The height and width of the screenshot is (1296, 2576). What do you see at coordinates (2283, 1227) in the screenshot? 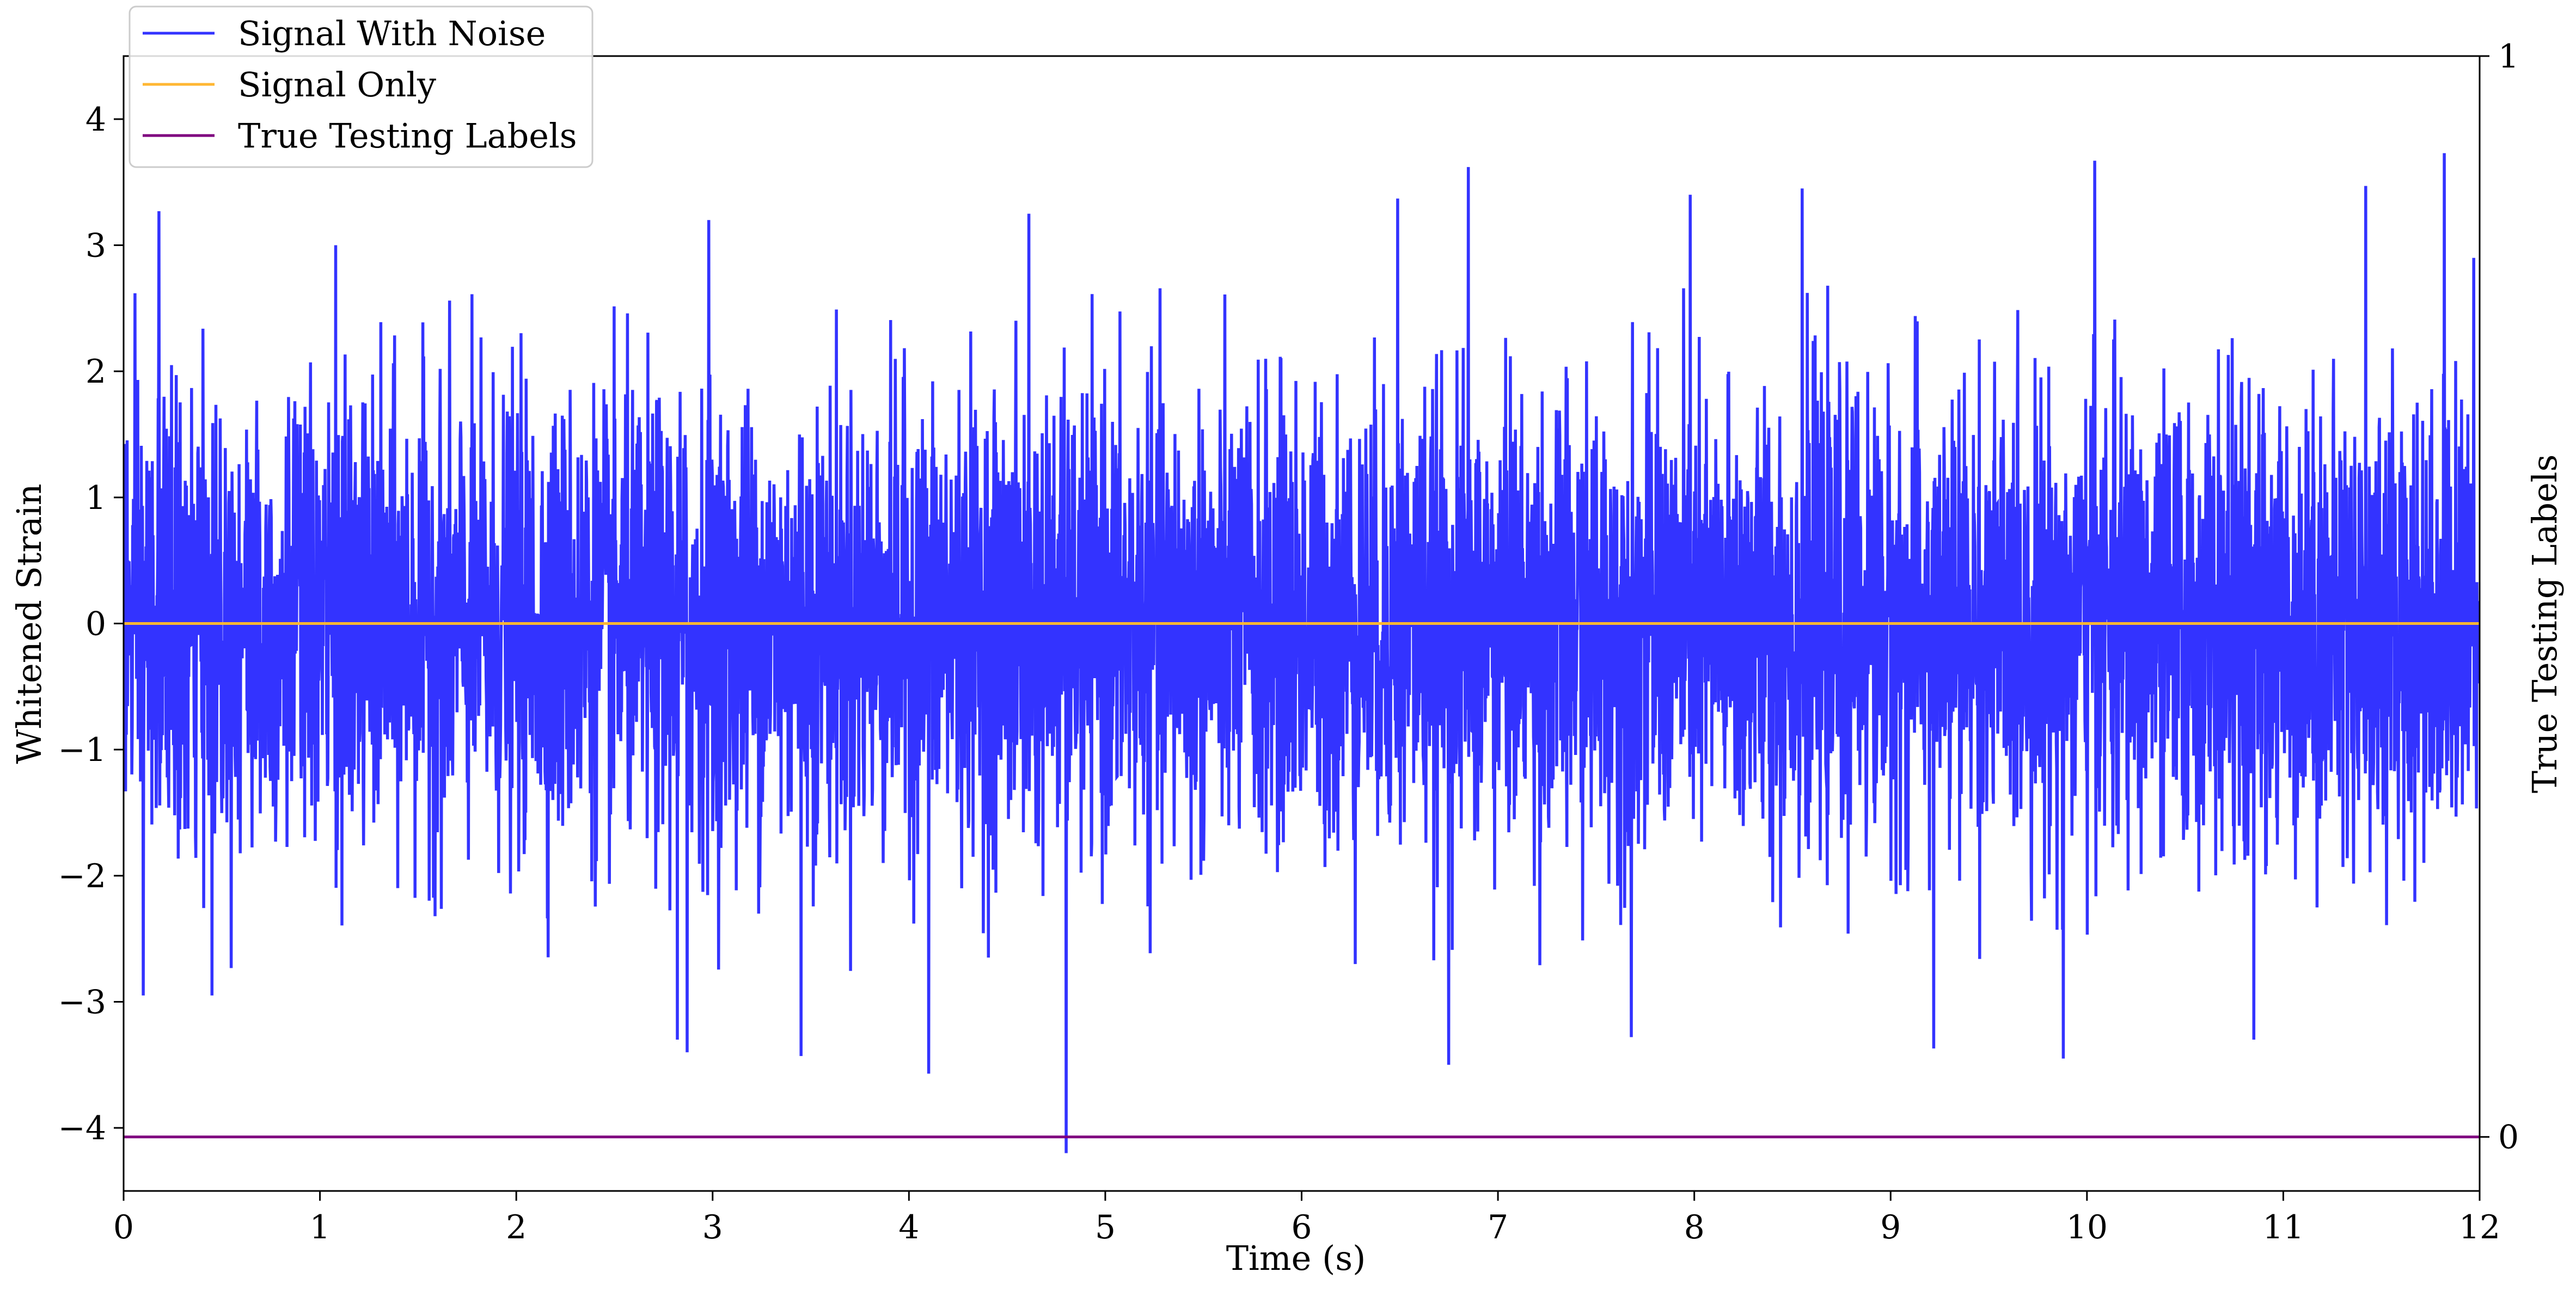
I see `x-tick-label: 11` at bounding box center [2283, 1227].